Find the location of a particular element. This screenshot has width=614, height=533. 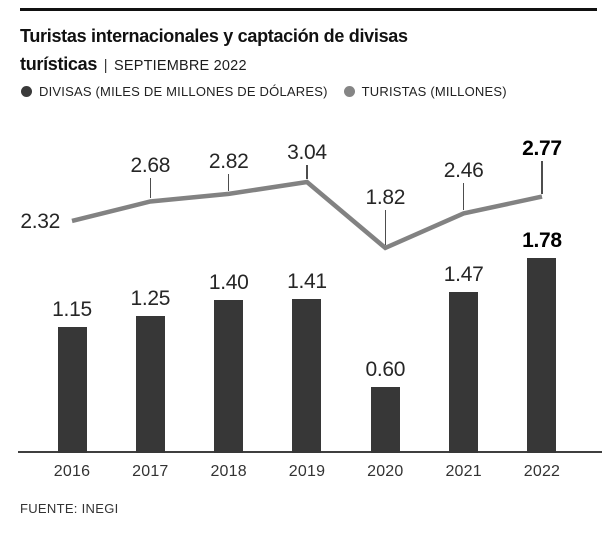

top-rule is located at coordinates (308, 9).